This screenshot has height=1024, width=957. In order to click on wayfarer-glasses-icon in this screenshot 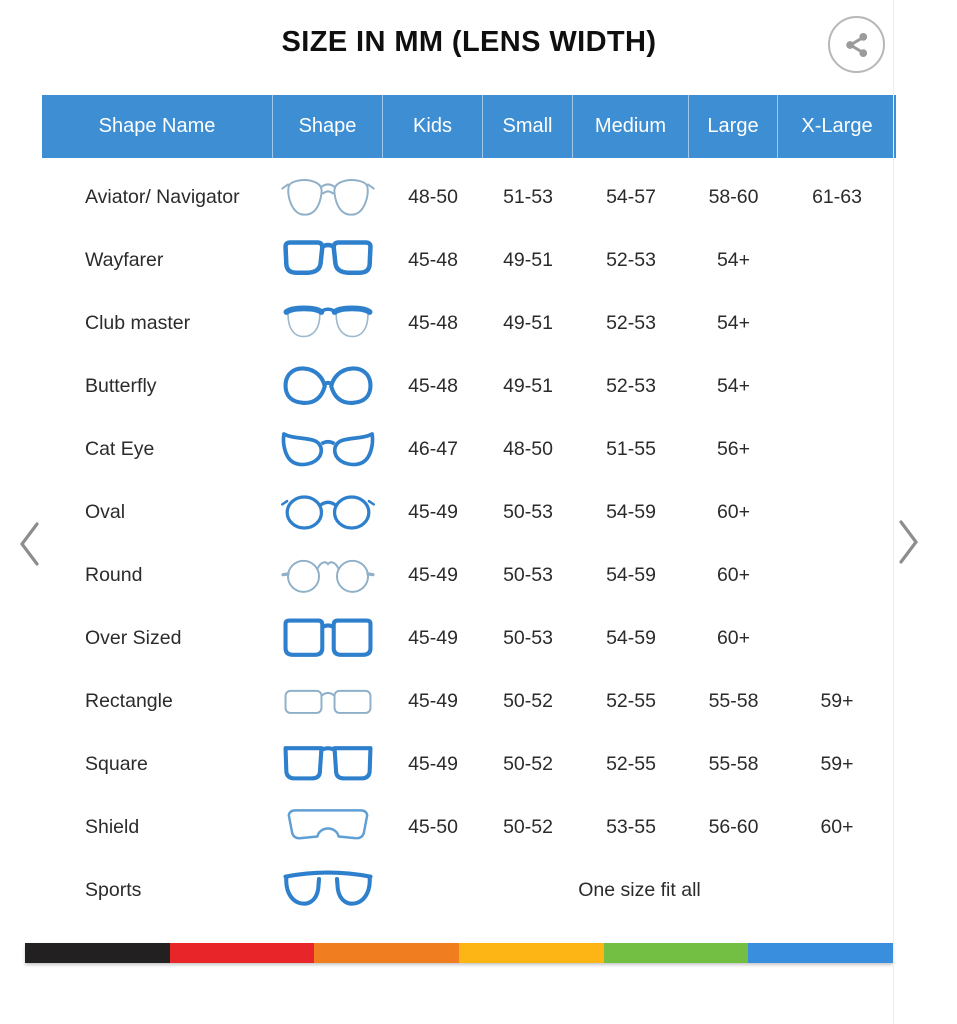, I will do `click(328, 260)`.